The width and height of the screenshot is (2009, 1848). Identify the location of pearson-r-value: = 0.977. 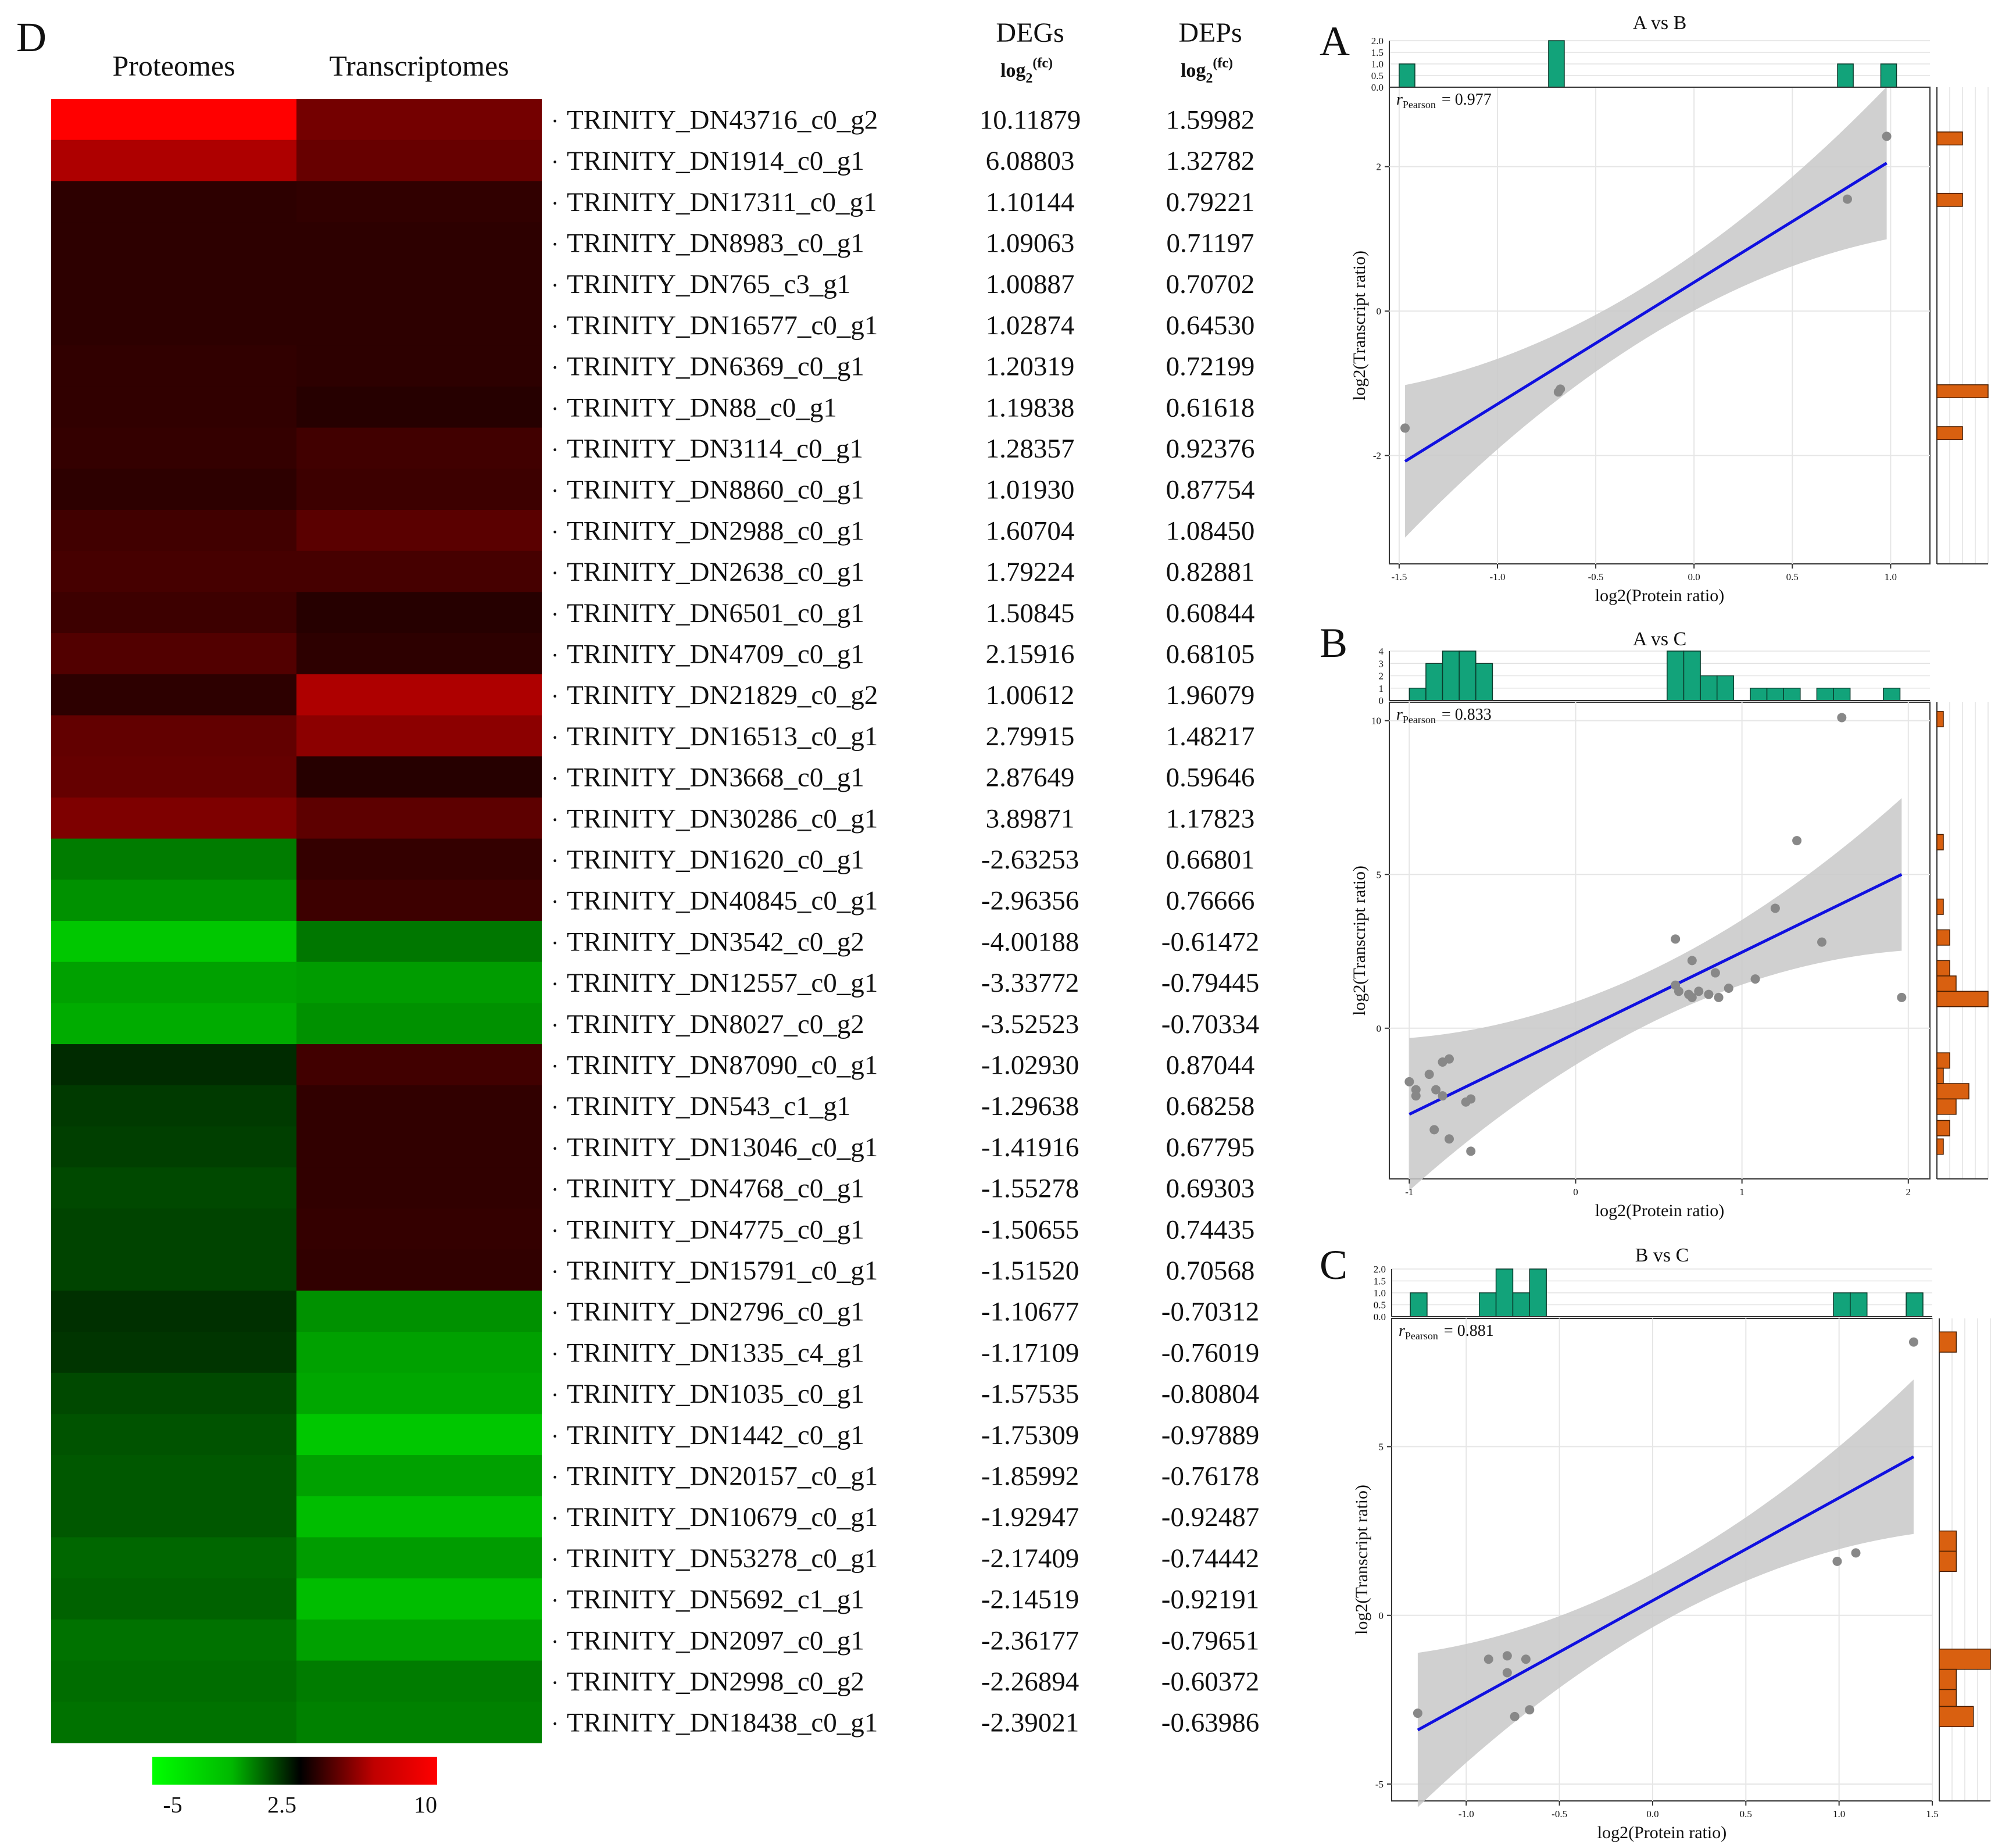
(1467, 100).